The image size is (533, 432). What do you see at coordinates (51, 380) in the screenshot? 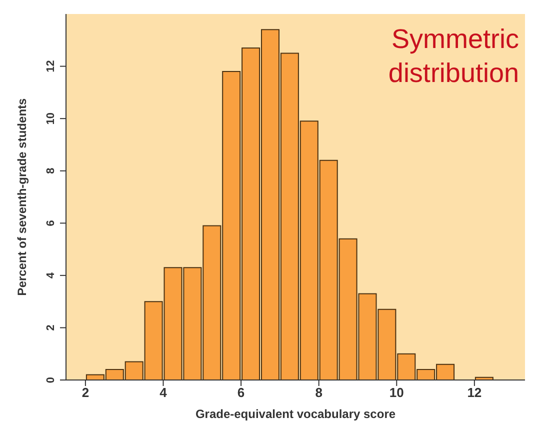
I see `y-tick-label: 0` at bounding box center [51, 380].